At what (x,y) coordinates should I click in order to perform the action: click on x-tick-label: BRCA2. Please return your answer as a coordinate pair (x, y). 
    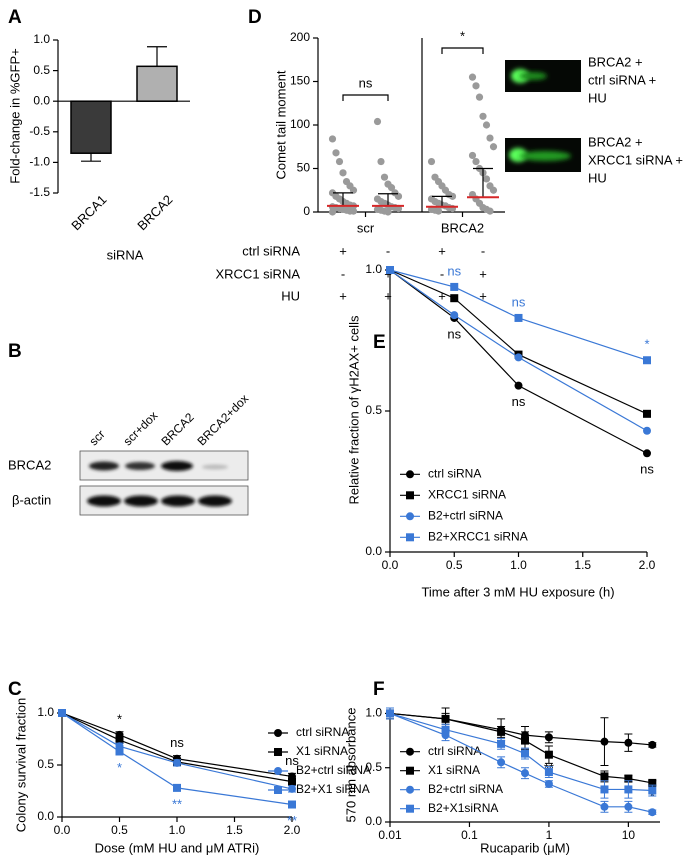
    Looking at the image, I should click on (154, 212).